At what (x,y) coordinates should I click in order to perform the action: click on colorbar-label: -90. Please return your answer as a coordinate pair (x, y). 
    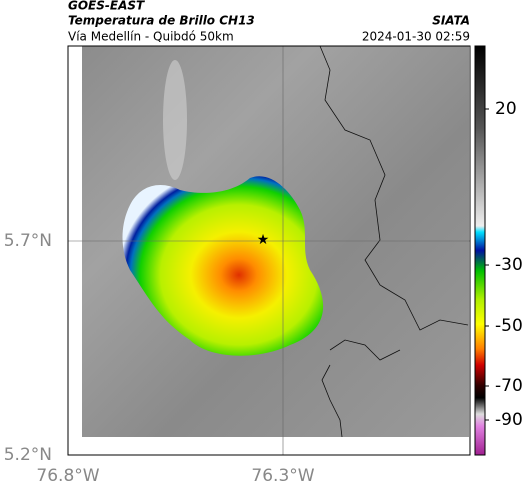
    Looking at the image, I should click on (509, 420).